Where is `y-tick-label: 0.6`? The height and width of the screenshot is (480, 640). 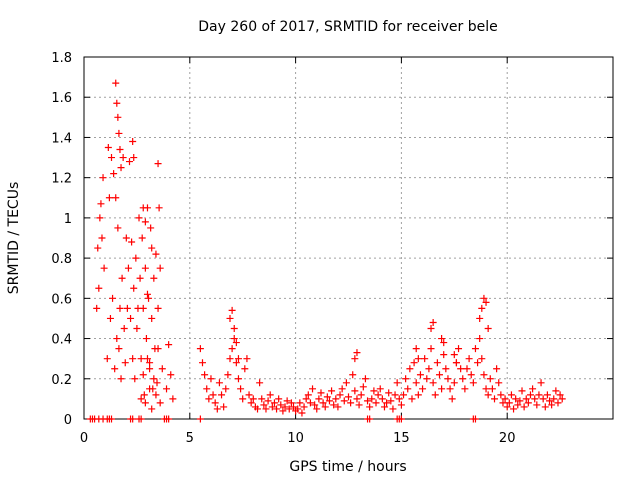 y-tick-label: 0.6 is located at coordinates (61, 299).